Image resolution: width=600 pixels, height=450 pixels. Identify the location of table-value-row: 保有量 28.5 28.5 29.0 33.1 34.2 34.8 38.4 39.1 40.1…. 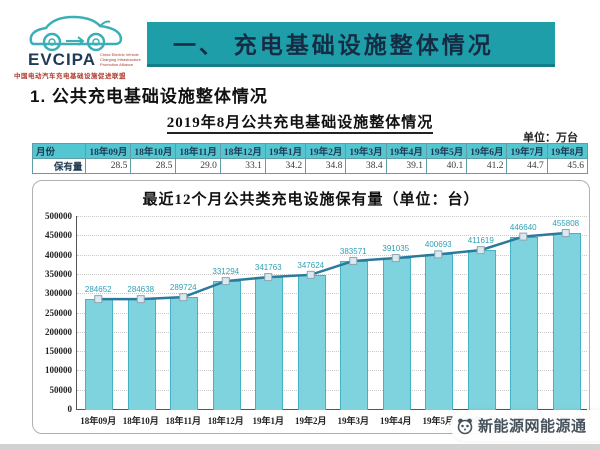
(310, 166).